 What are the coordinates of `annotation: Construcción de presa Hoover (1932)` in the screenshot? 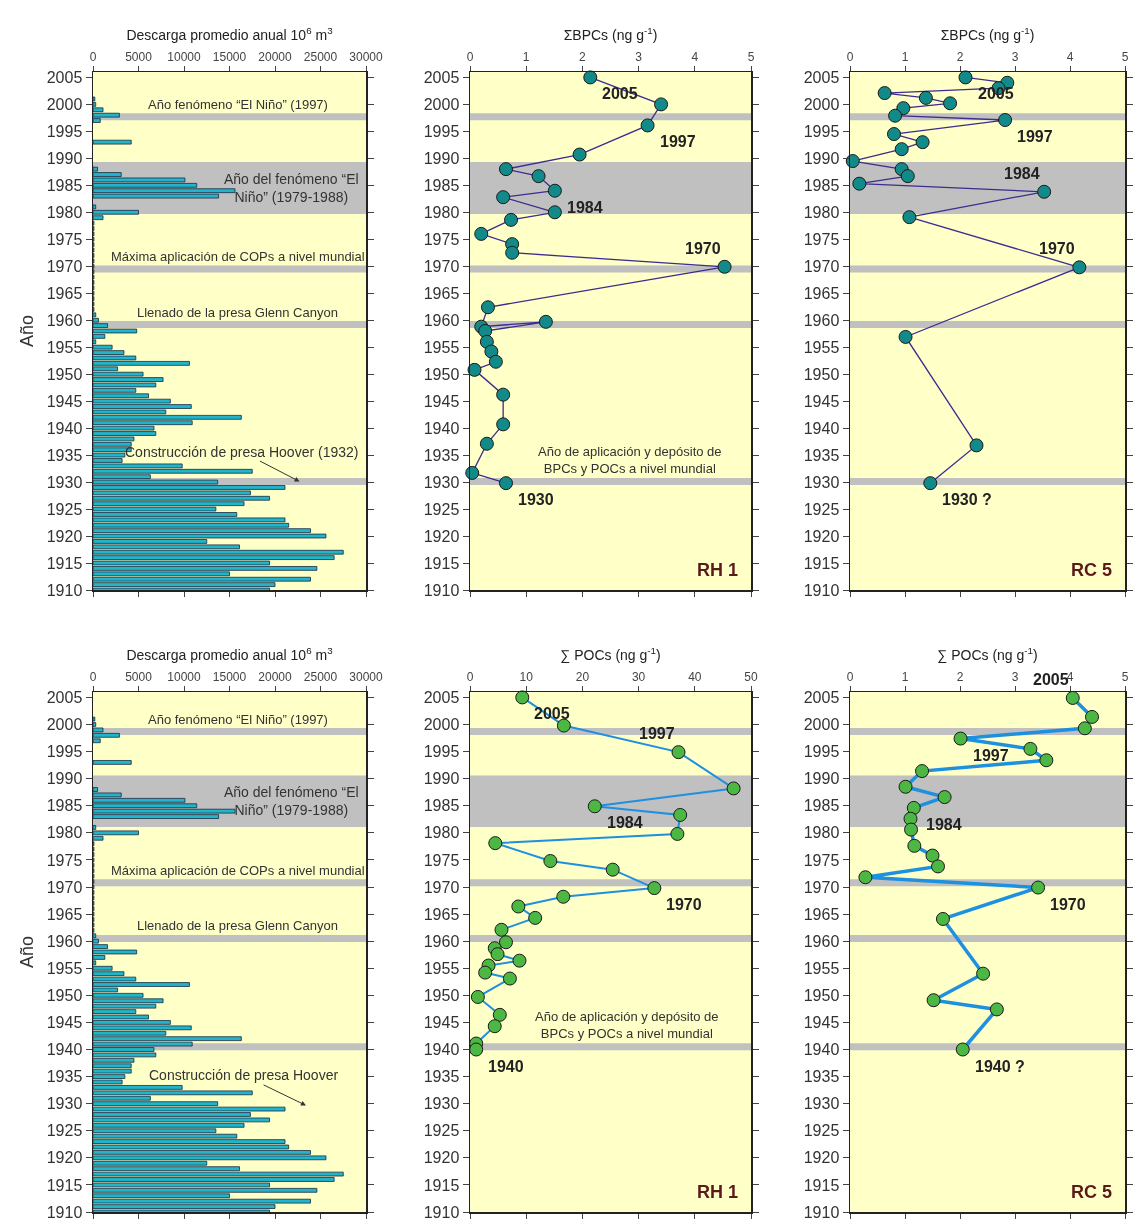 It's located at (242, 452).